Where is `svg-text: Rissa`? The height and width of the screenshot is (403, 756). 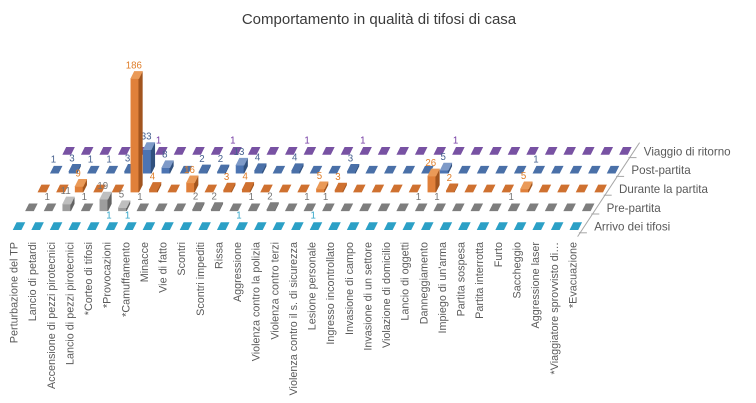 svg-text: Rissa is located at coordinates (219, 255).